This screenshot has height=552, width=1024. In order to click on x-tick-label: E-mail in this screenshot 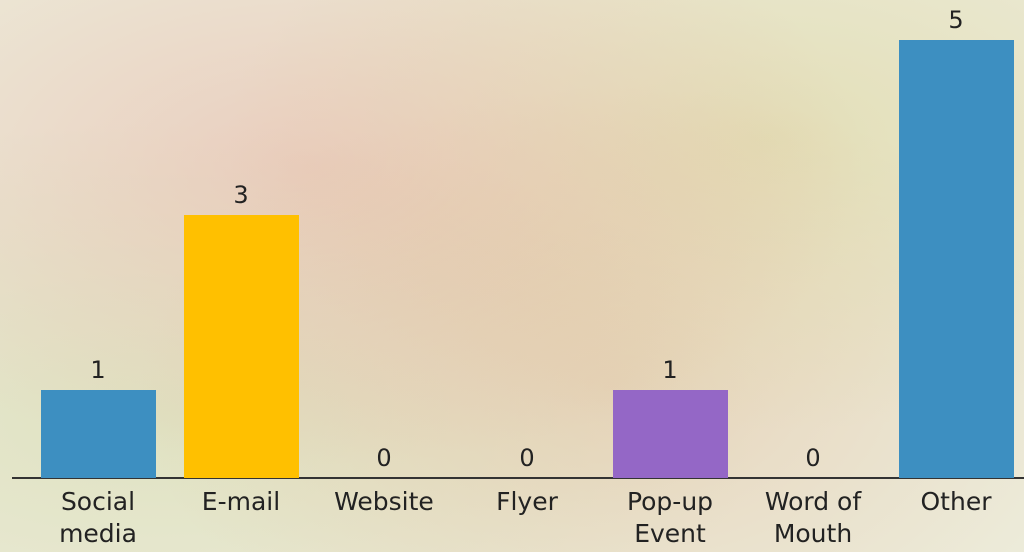, I will do `click(241, 501)`.